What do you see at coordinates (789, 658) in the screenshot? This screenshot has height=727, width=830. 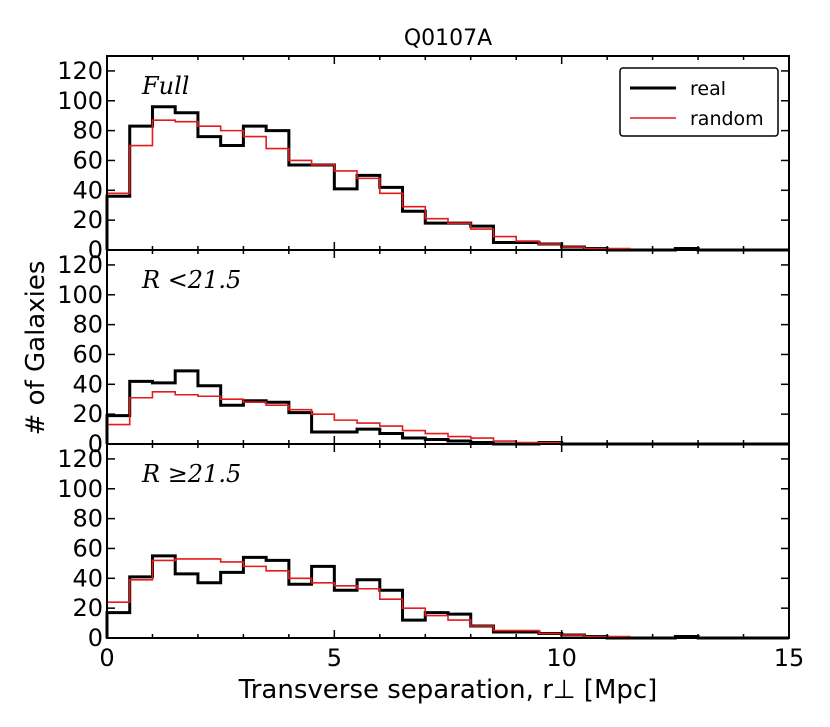 I see `x-tick-label: 15` at bounding box center [789, 658].